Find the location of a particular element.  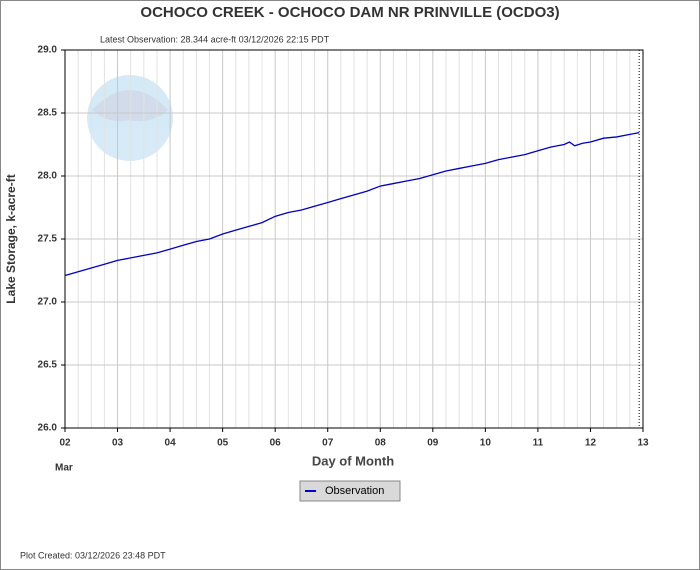

y-tick-label: 28.5 is located at coordinates (48, 113).